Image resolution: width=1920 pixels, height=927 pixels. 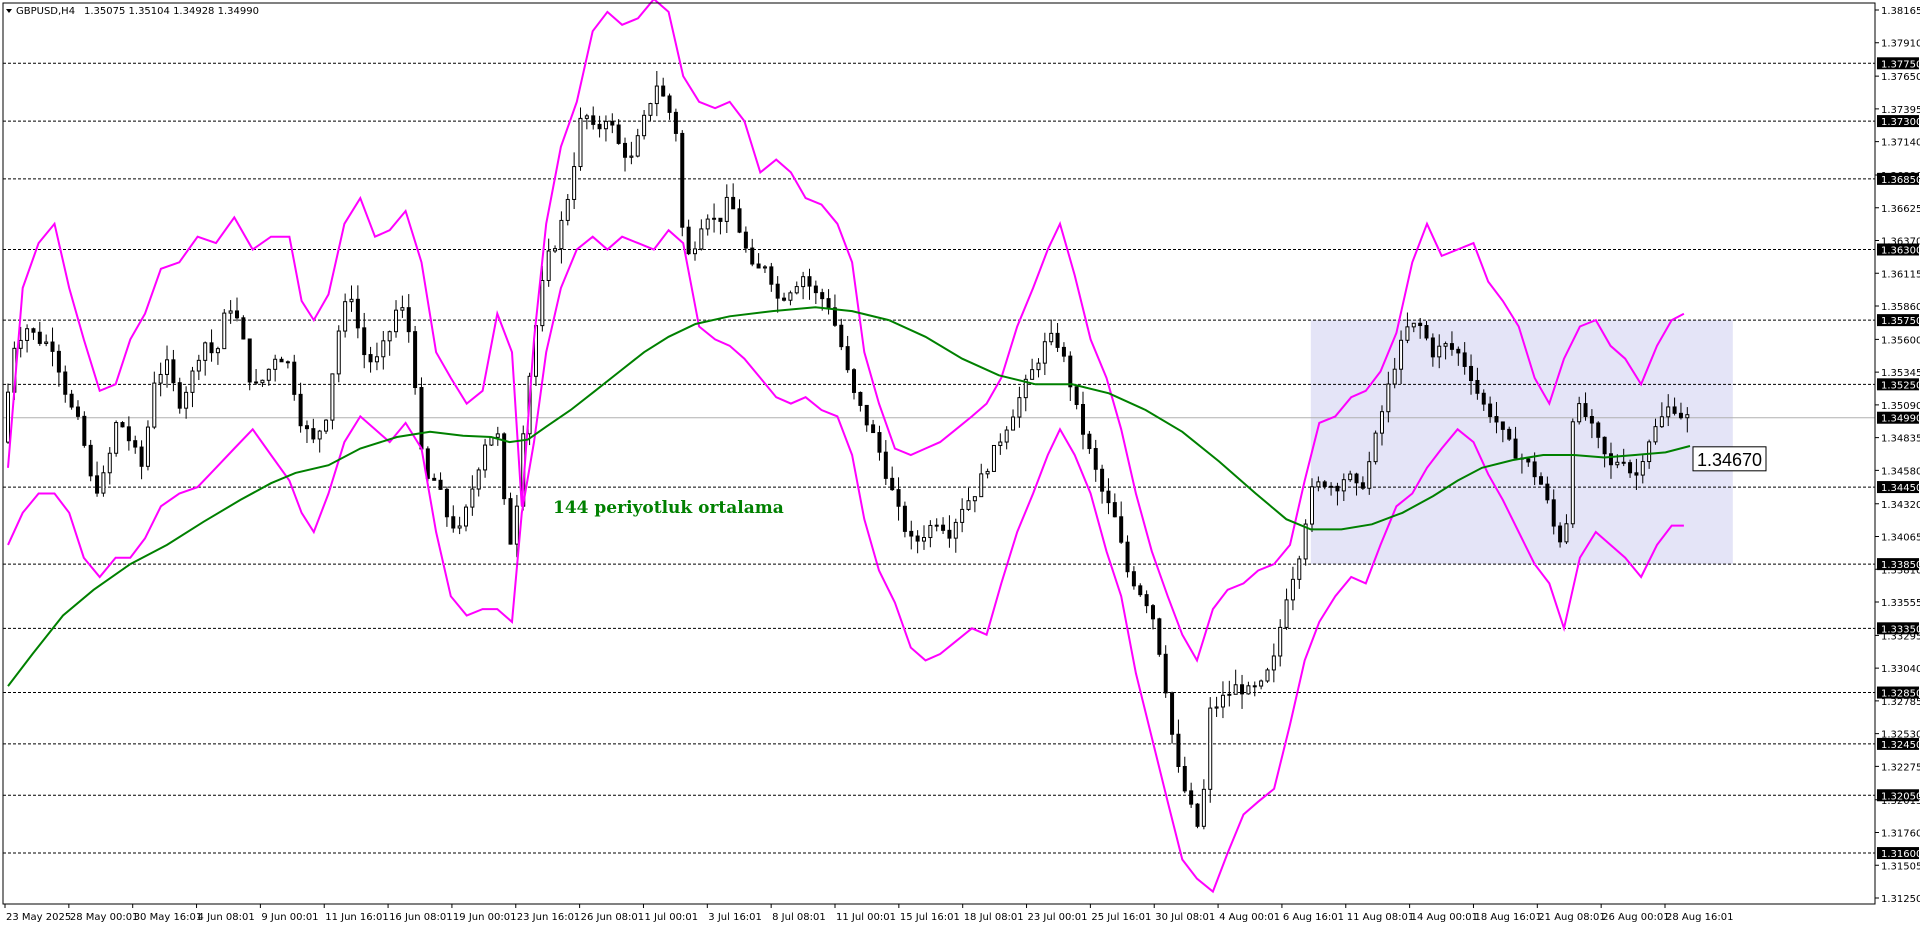 I want to click on range-box, so click(x=1521, y=442).